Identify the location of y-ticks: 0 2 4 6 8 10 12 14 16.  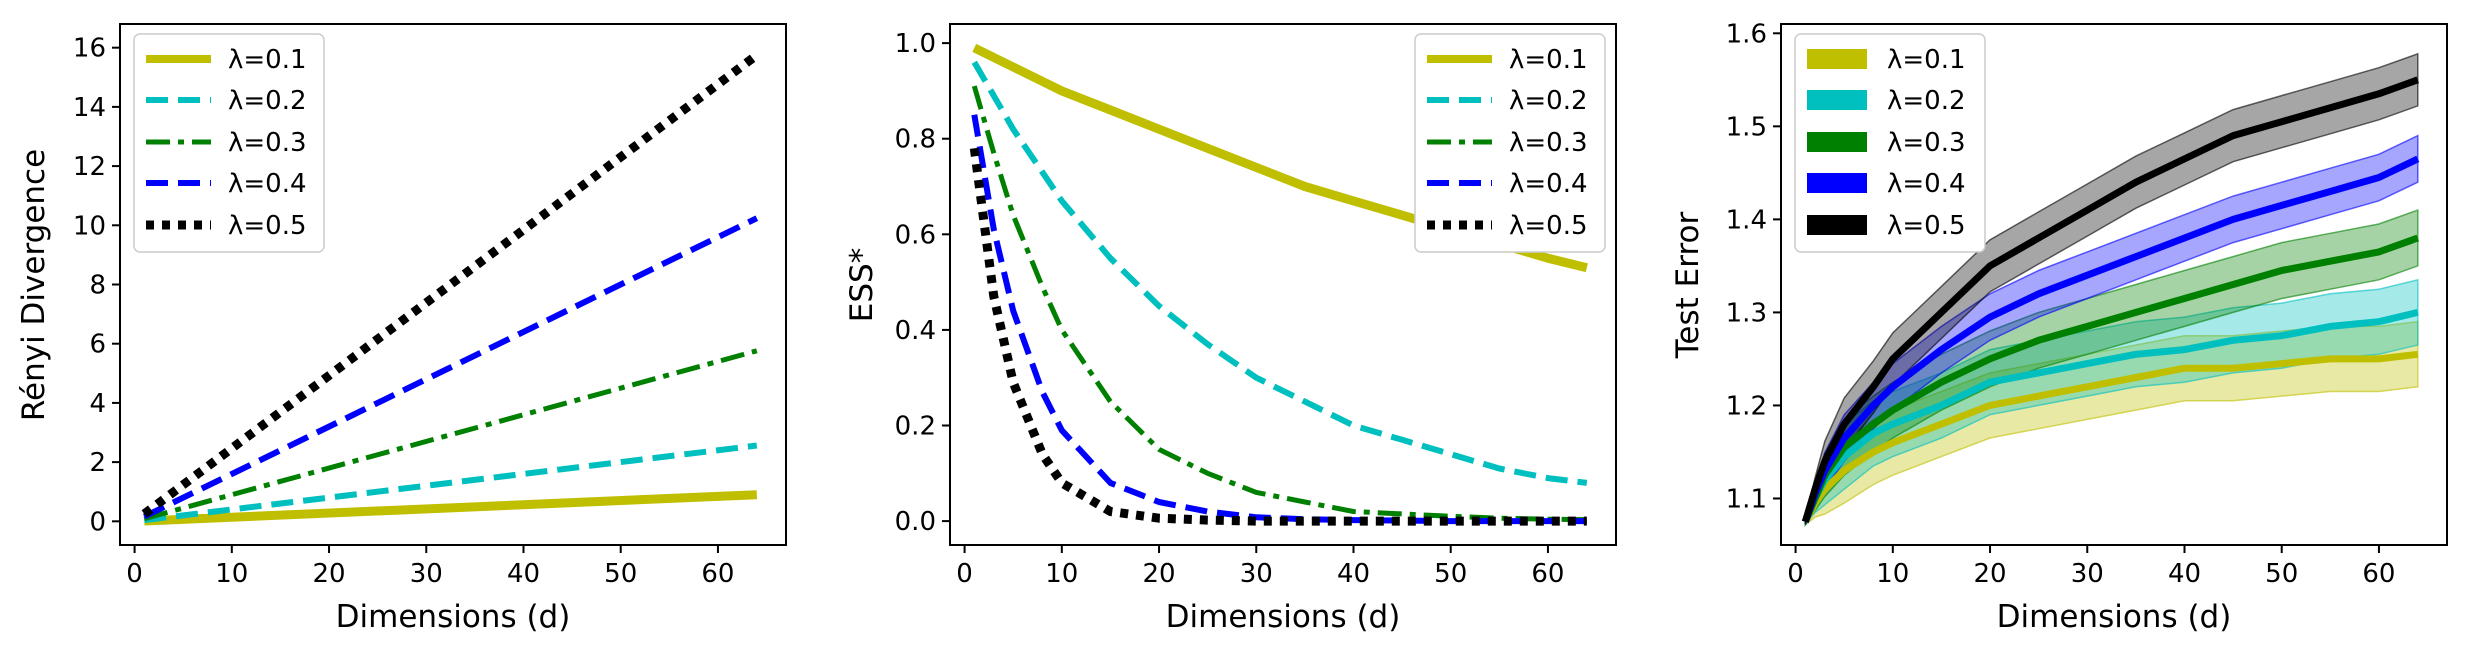
(96, 285).